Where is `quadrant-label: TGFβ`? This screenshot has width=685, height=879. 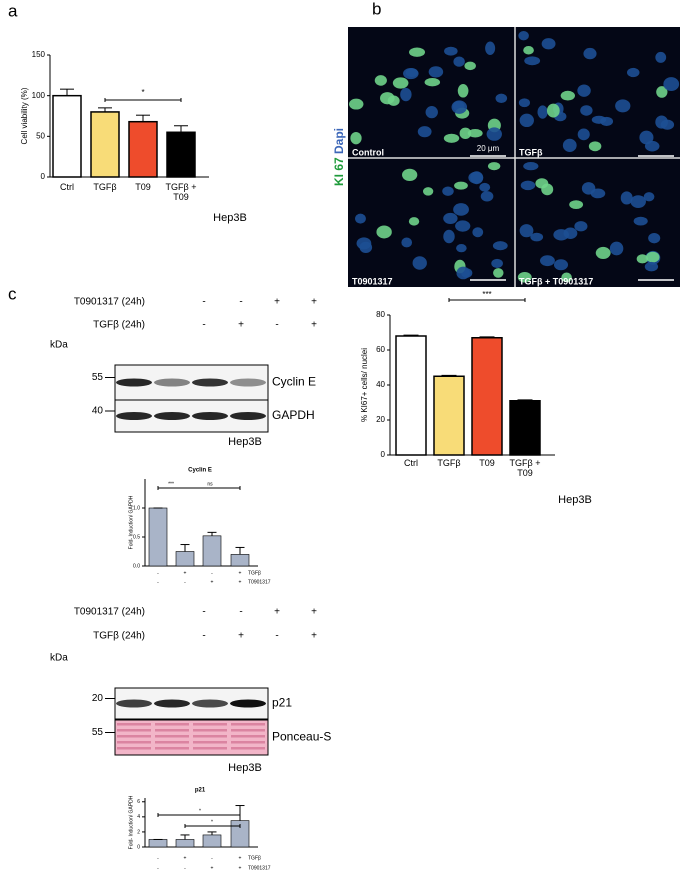
quadrant-label: TGFβ is located at coordinates (531, 152).